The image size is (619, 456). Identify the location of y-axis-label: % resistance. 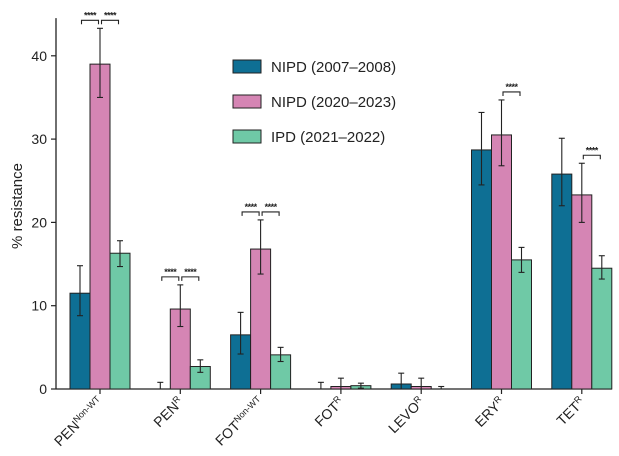
(17, 206).